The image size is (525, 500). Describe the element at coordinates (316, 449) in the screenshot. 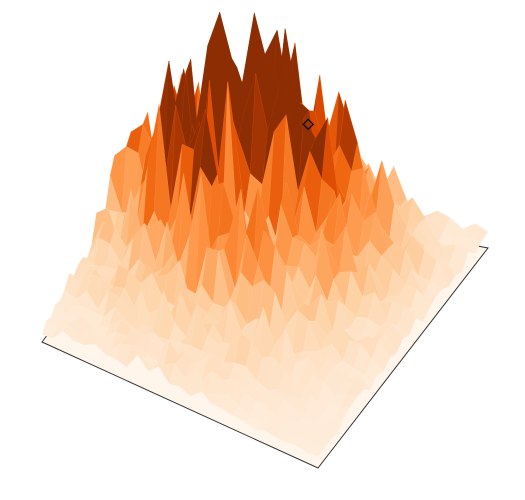

I see `surface-facet` at that location.